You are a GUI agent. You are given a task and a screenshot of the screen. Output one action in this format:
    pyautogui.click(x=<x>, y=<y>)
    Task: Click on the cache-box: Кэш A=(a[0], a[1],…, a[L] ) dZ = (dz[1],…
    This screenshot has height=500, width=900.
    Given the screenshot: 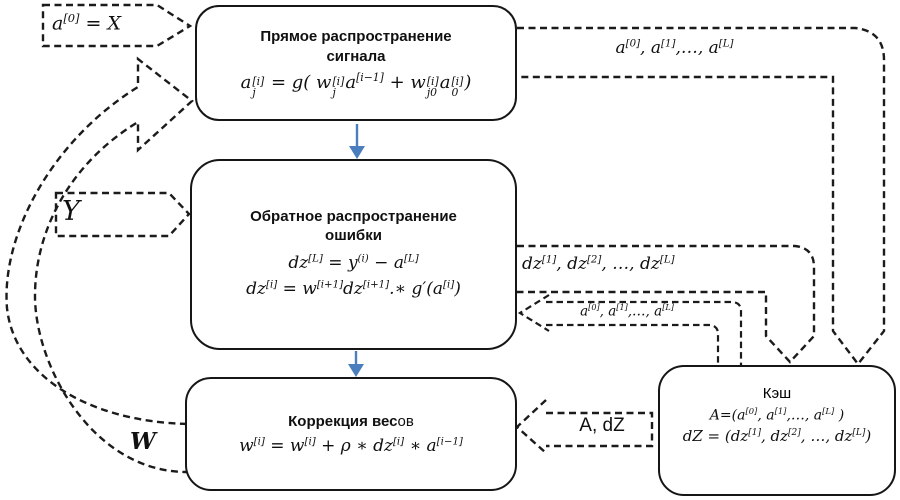 What is the action you would take?
    pyautogui.click(x=777, y=430)
    